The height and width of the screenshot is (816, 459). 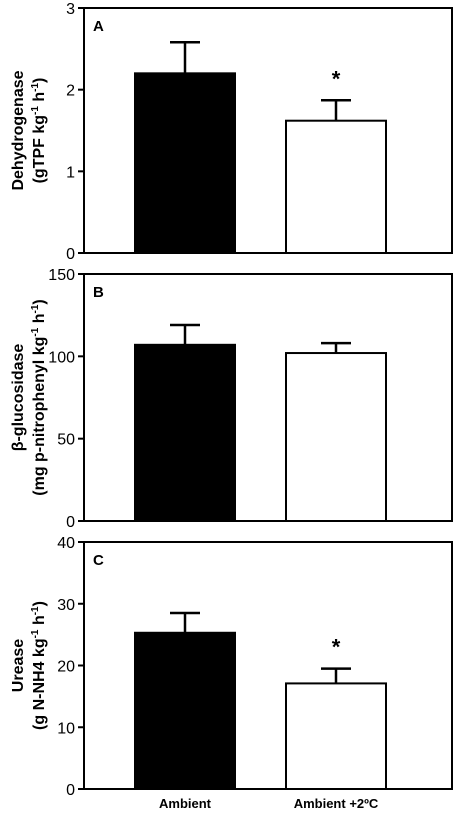 What do you see at coordinates (98, 26) in the screenshot?
I see `panel-letter: A` at bounding box center [98, 26].